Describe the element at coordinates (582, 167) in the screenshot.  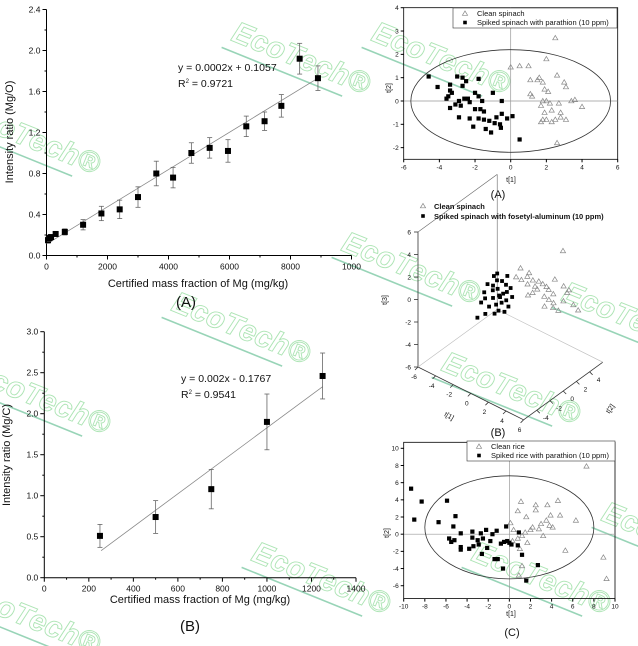
I see `pca-a-x-tick-label: 4` at that location.